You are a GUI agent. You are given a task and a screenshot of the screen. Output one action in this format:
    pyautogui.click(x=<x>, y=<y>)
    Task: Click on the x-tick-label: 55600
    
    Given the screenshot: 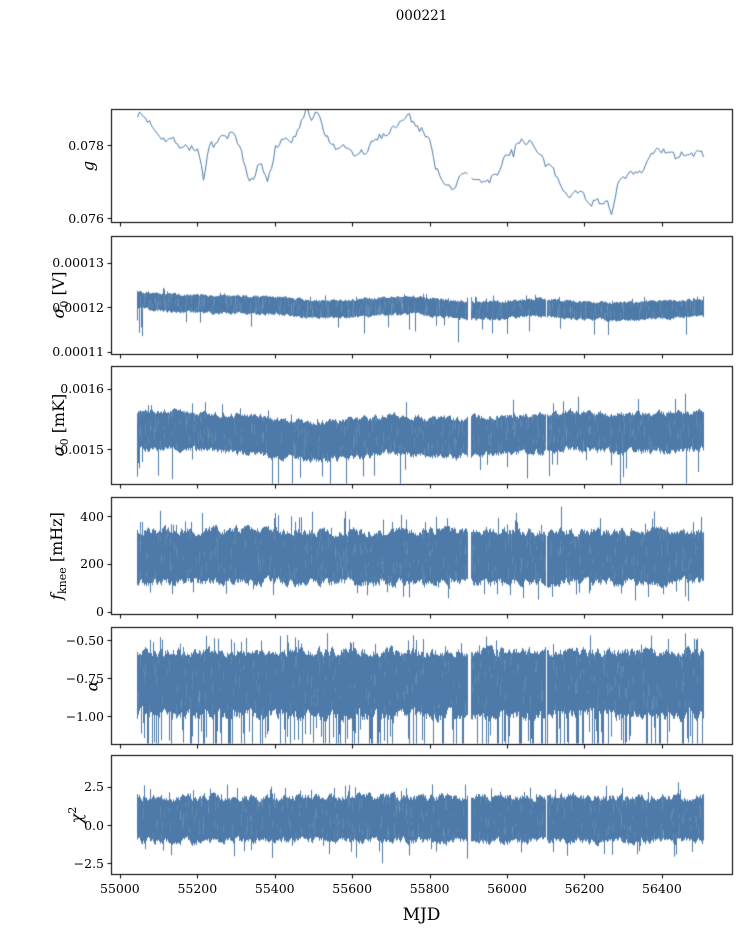 What is the action you would take?
    pyautogui.click(x=352, y=888)
    